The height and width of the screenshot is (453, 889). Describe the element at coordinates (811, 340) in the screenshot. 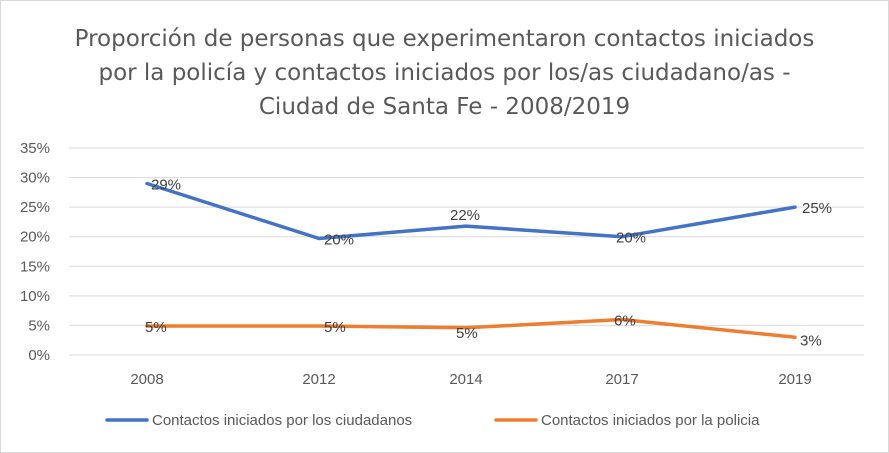

I see `data-label: 3%` at that location.